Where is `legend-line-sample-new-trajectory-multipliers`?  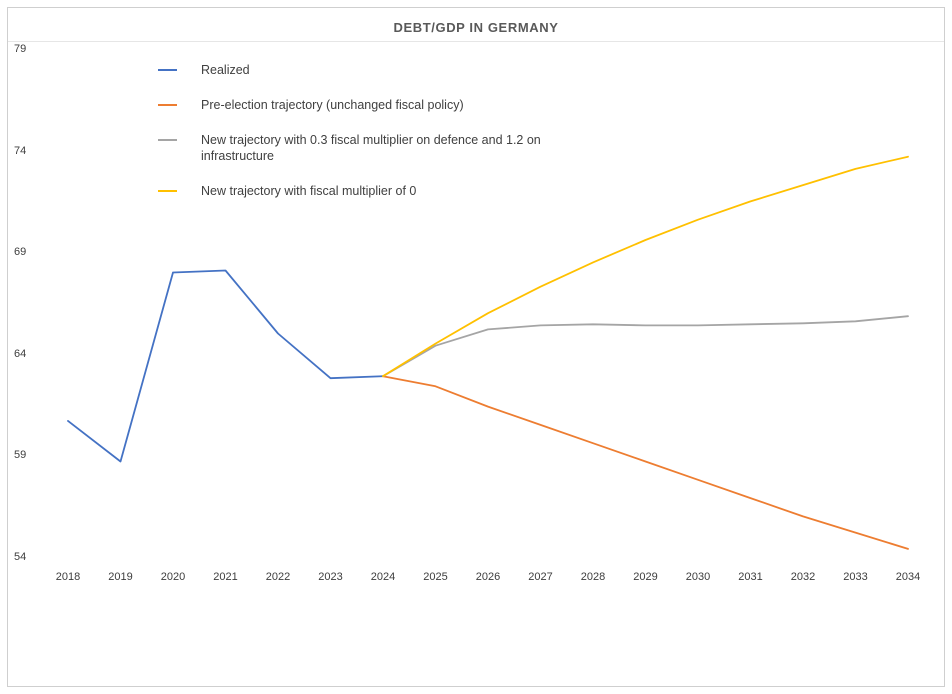
legend-line-sample-new-trajectory-multipliers is located at coordinates (167, 140).